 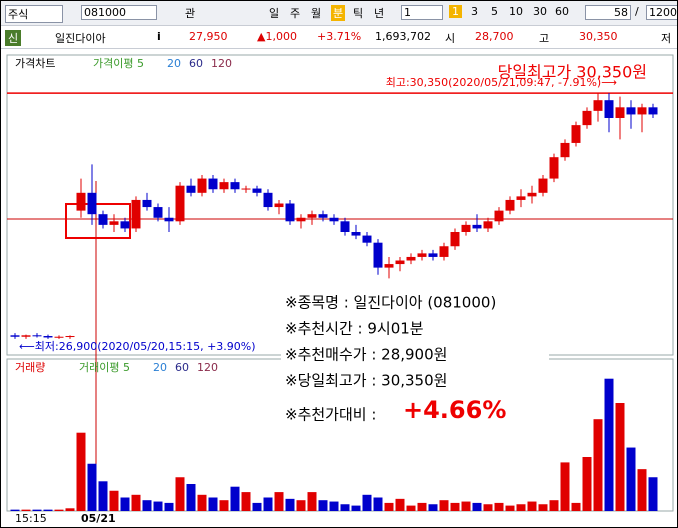 I want to click on minute-30: 30, so click(x=540, y=11).